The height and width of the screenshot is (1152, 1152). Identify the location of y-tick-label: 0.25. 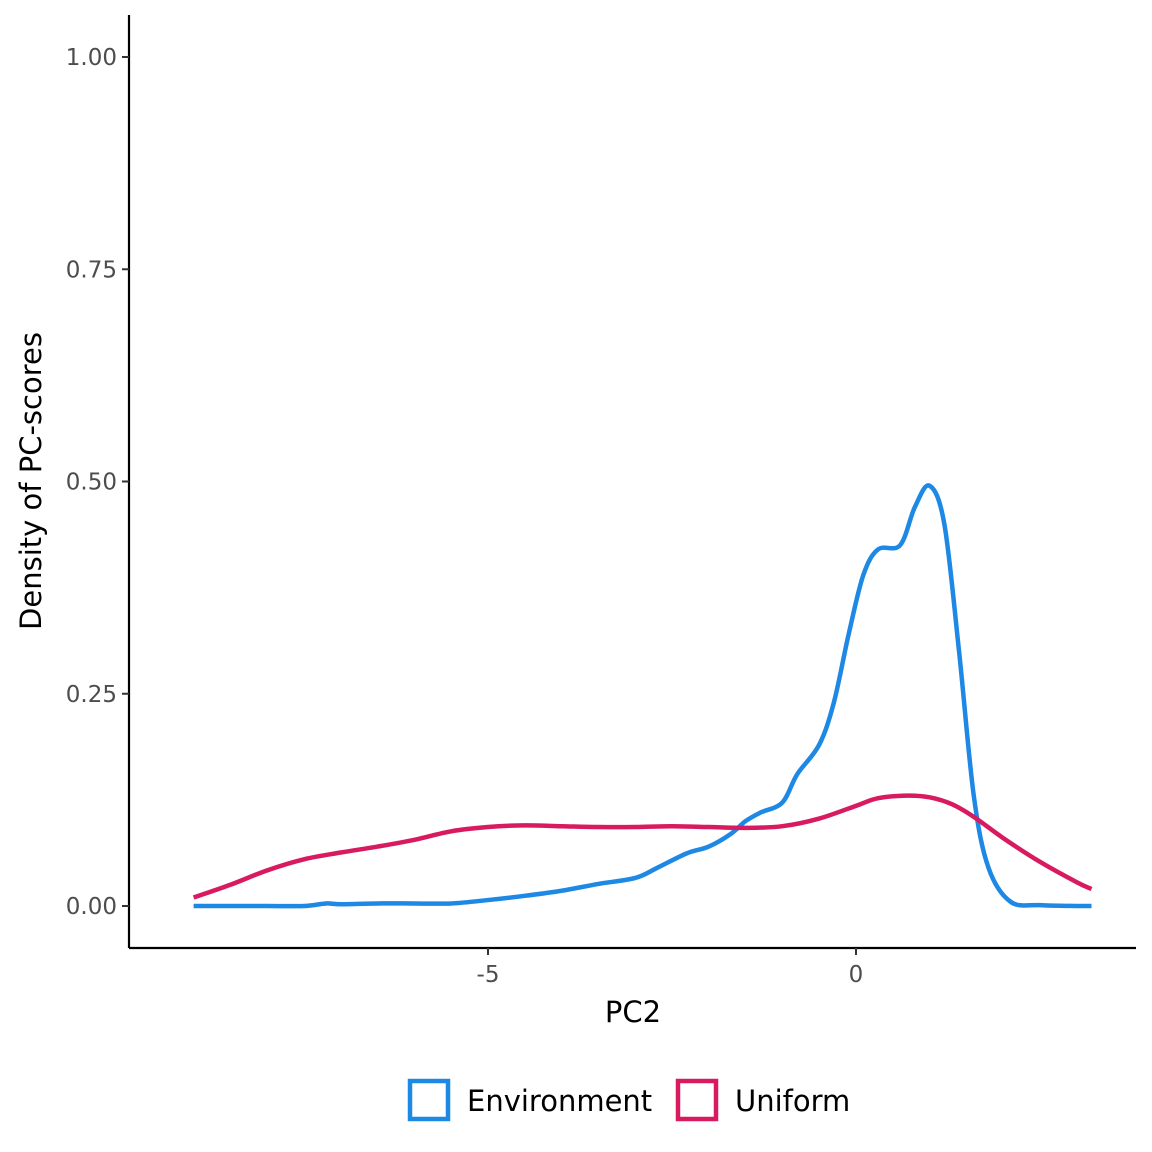
(91, 695).